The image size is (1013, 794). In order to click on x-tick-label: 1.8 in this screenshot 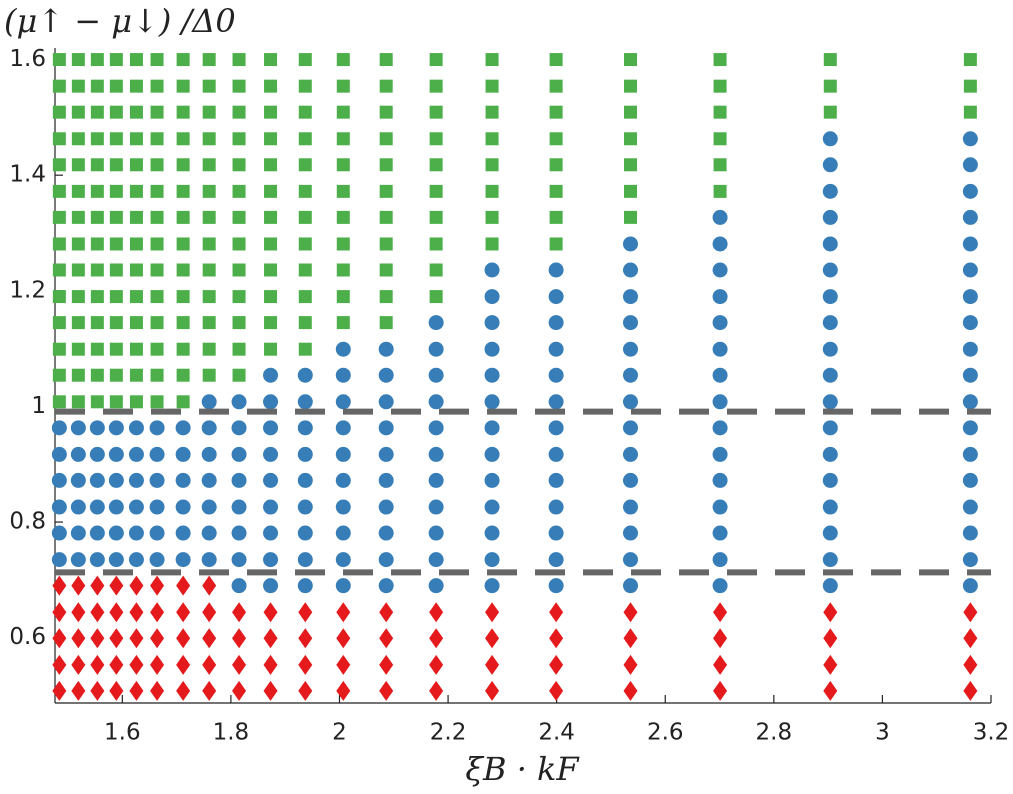, I will do `click(231, 733)`.